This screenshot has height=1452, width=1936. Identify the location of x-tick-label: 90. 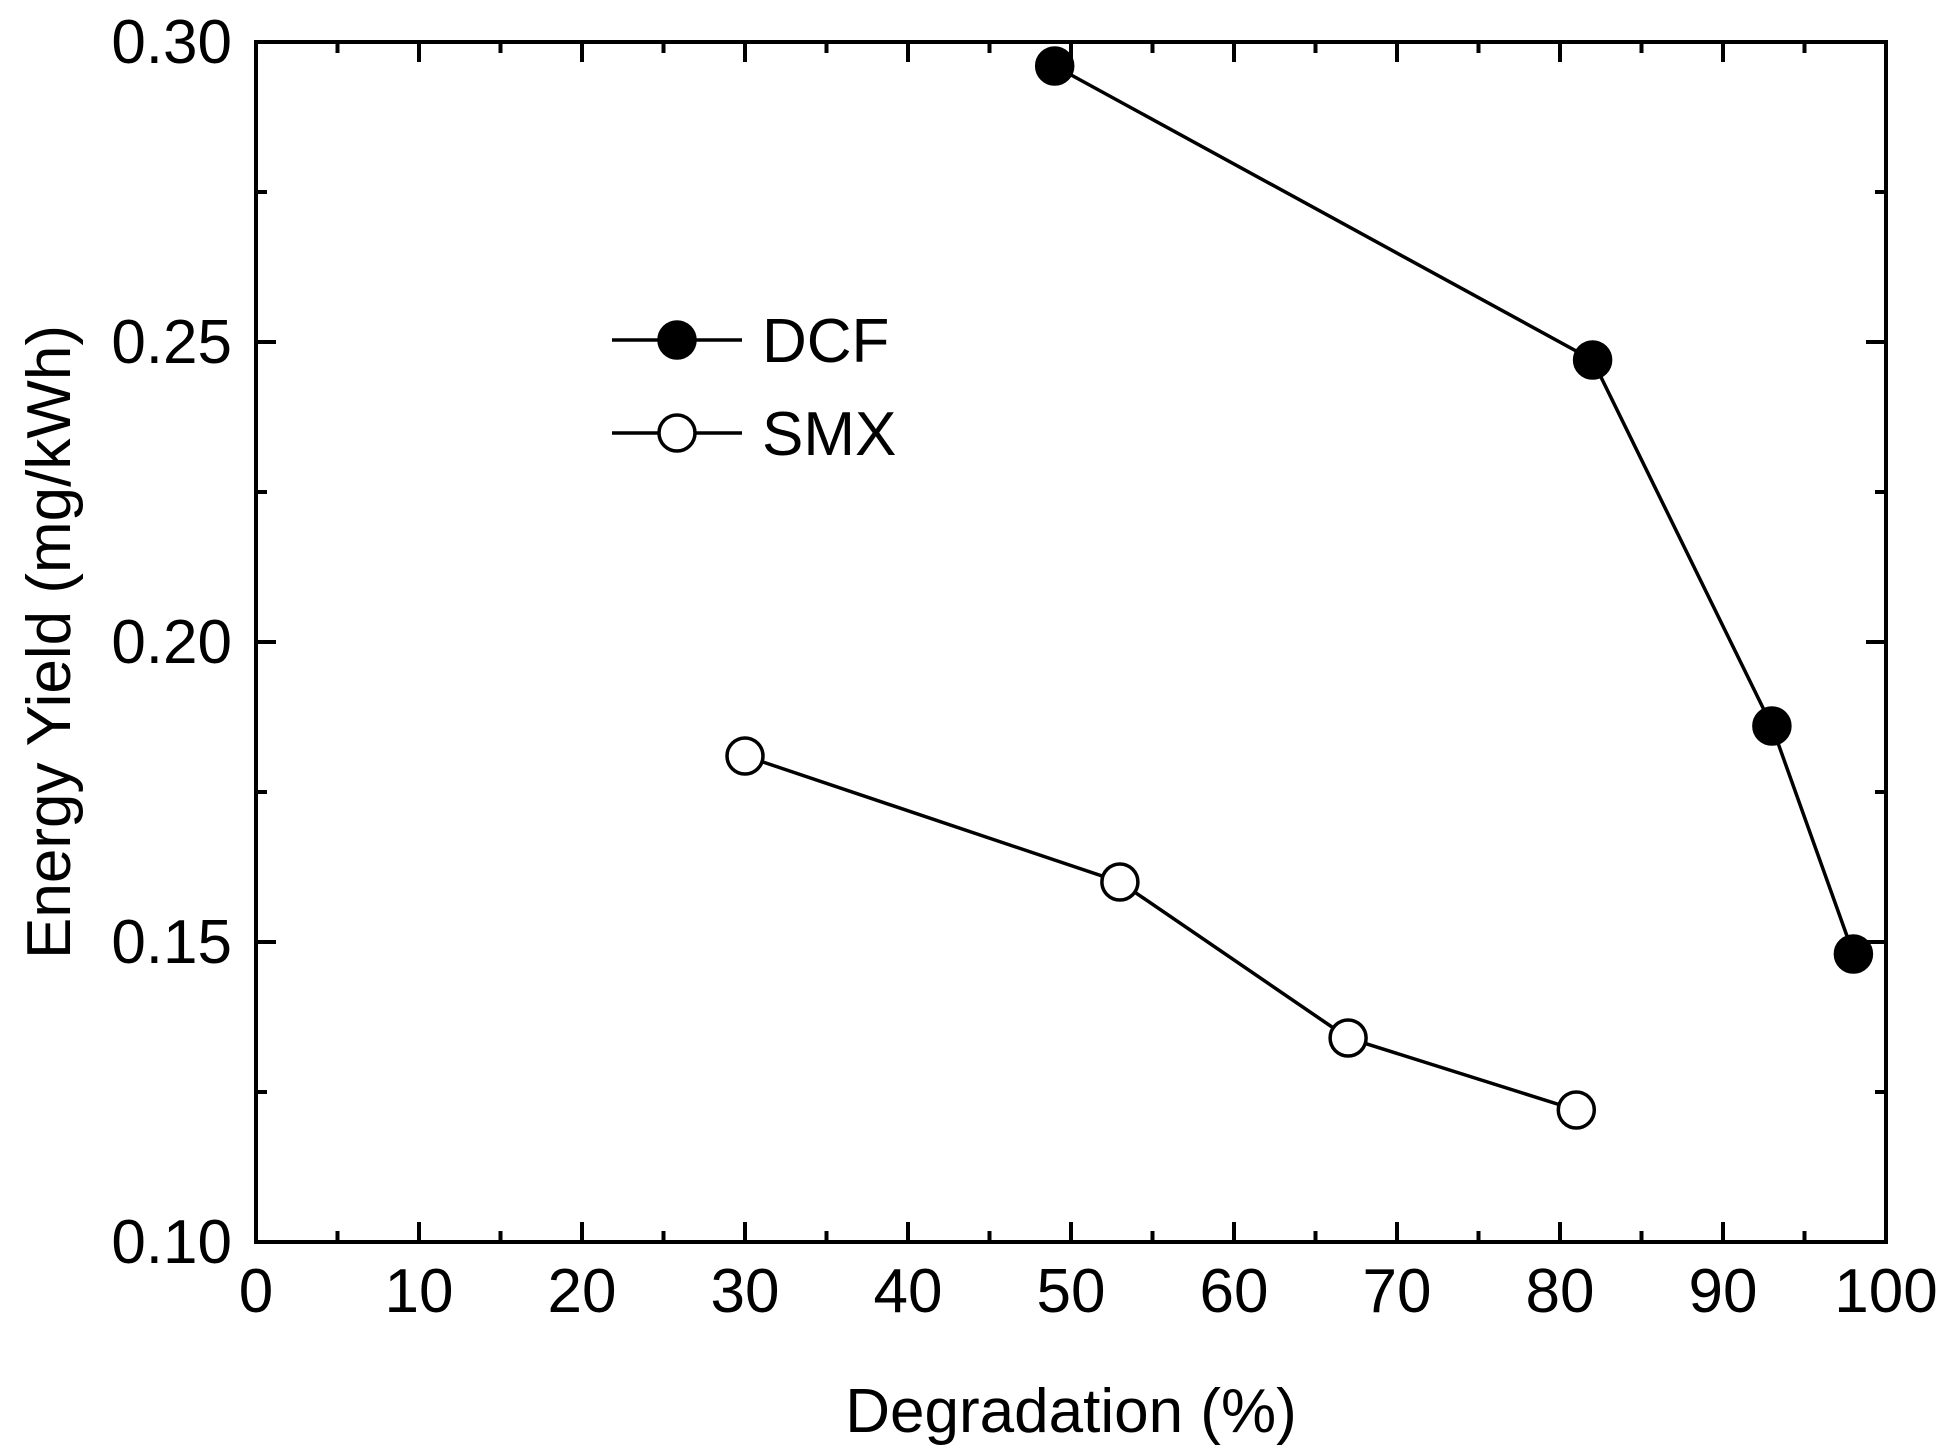
(1723, 1291).